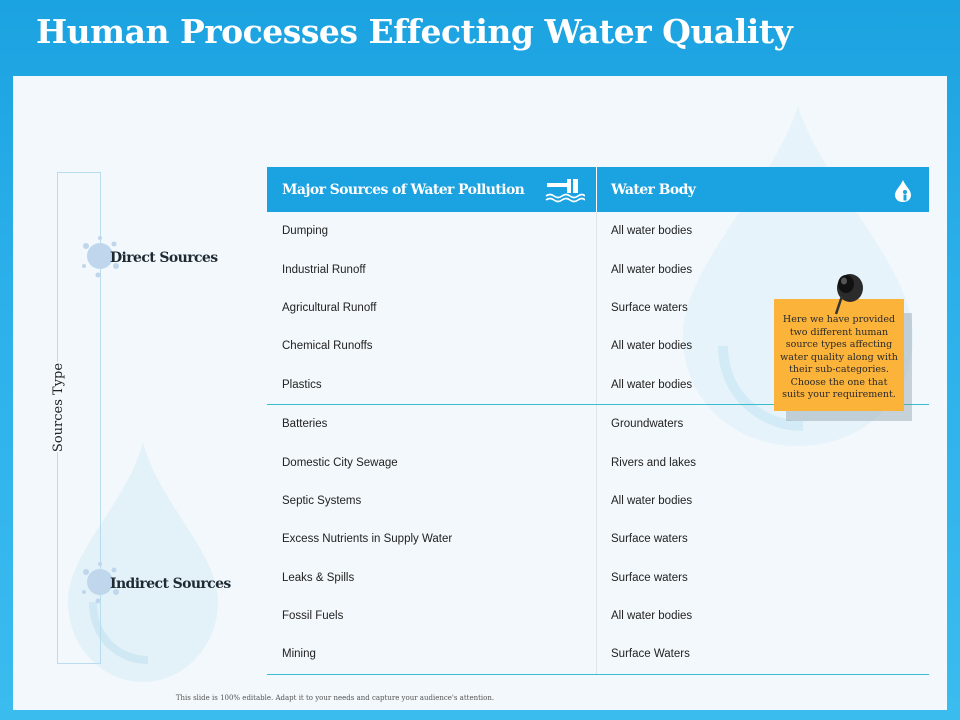  I want to click on source-cell: Agricultural Runoff, so click(432, 308).